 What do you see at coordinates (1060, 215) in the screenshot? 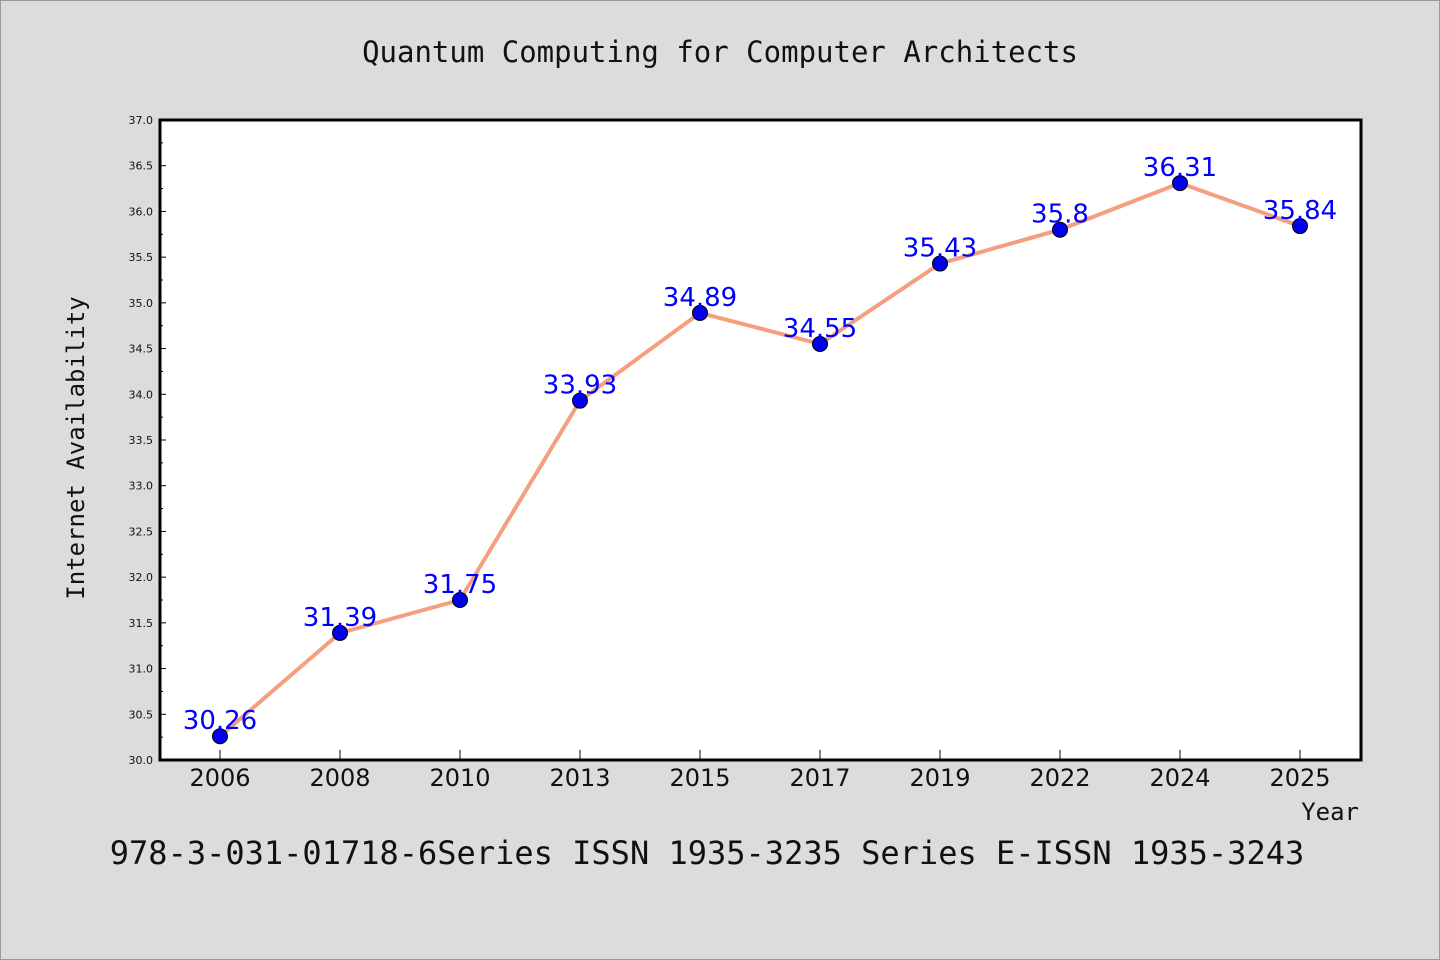
I see `data-label: 35.8` at bounding box center [1060, 215].